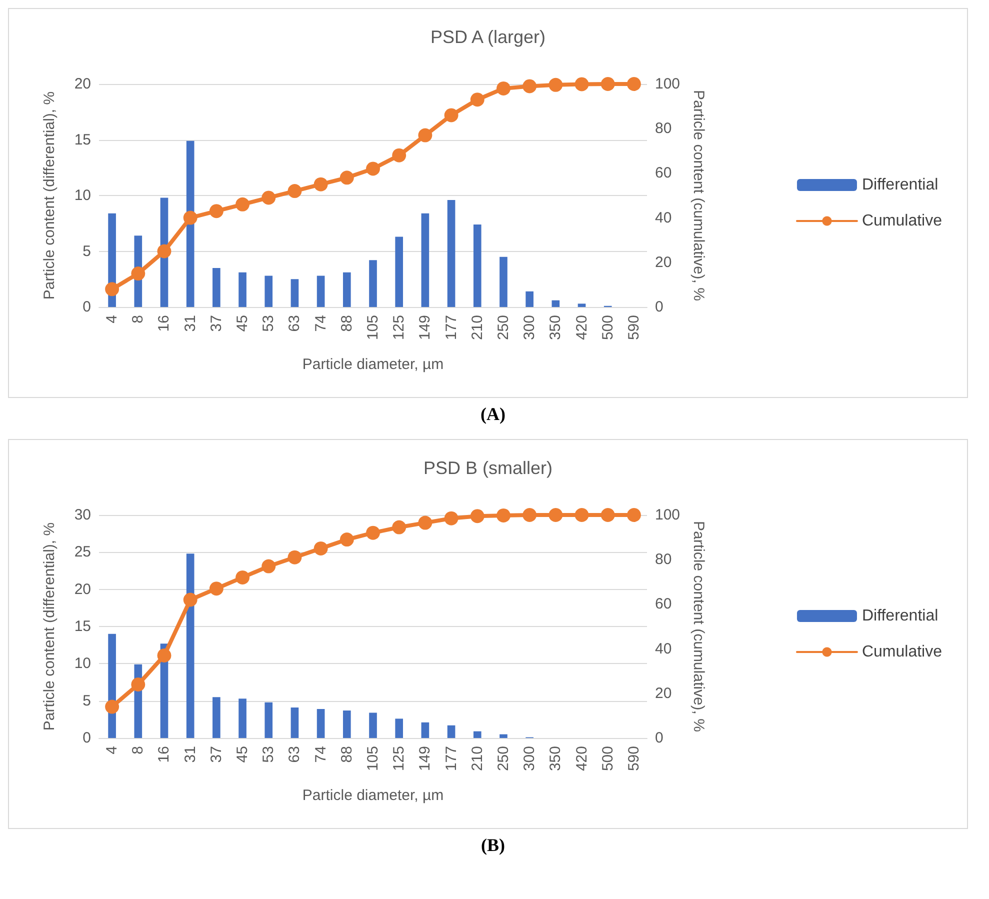 This screenshot has height=899, width=989. Describe the element at coordinates (493, 845) in the screenshot. I see `text: (B)` at that location.